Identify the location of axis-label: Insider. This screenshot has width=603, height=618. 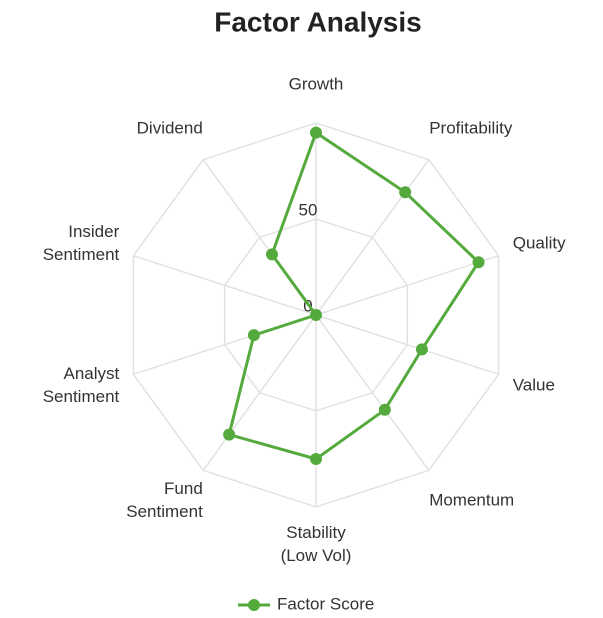
(93, 231).